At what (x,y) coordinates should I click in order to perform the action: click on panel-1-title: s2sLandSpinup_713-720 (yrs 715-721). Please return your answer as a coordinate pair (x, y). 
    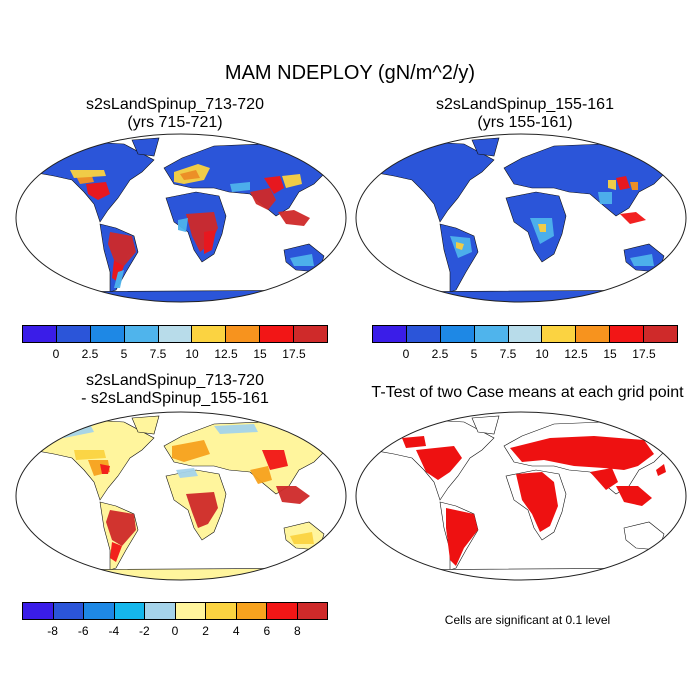
    Looking at the image, I should click on (175, 114).